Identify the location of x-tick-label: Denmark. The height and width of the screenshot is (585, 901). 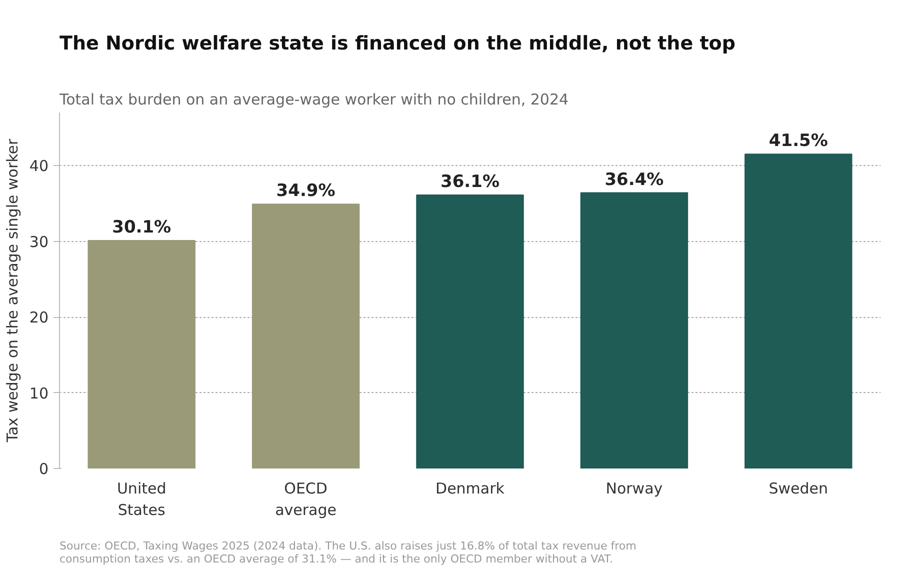
(470, 489).